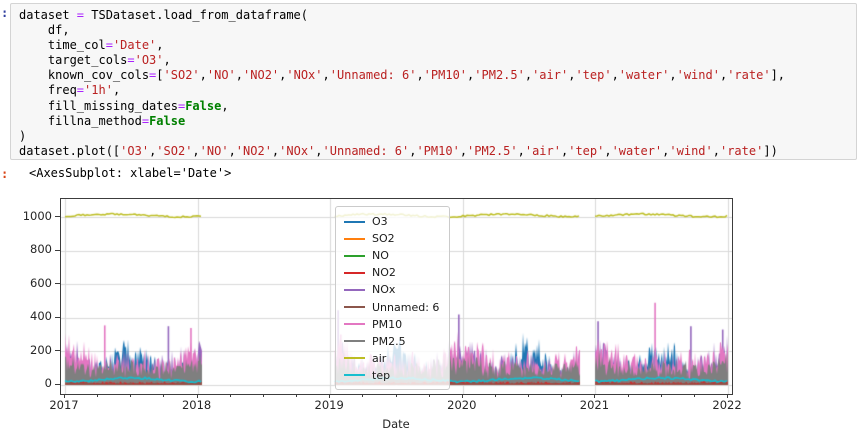 The width and height of the screenshot is (865, 447). Describe the element at coordinates (41, 316) in the screenshot. I see `y-tick-label: 400` at that location.